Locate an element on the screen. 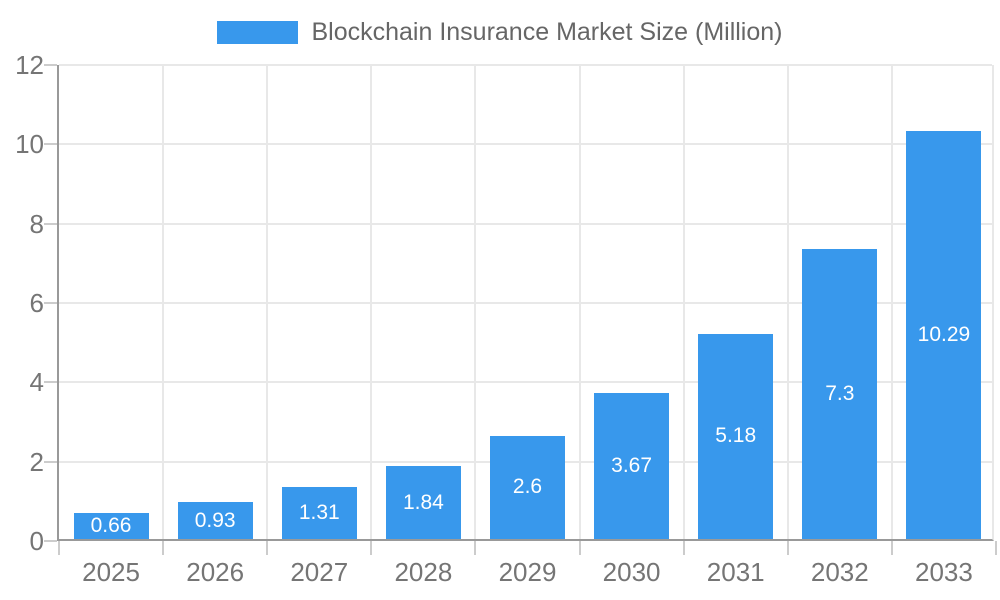 The height and width of the screenshot is (600, 1000). bar-value-label: 2.6 is located at coordinates (527, 487).